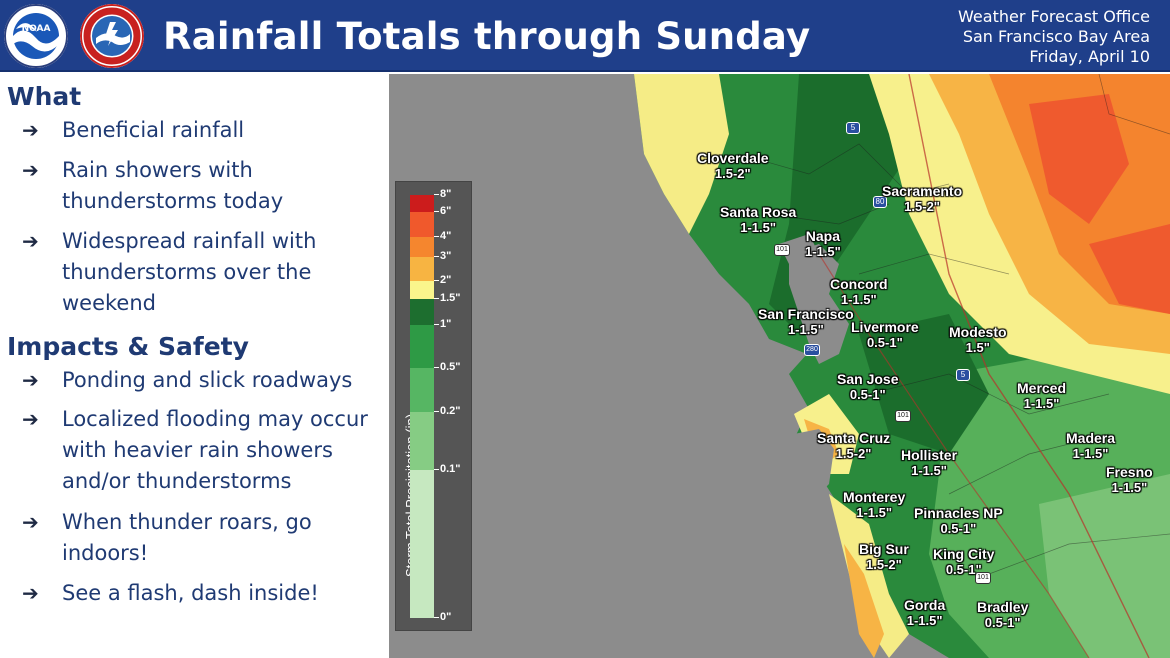  Describe the element at coordinates (452, 469) in the screenshot. I see `legend-tick: 0.1"` at that location.